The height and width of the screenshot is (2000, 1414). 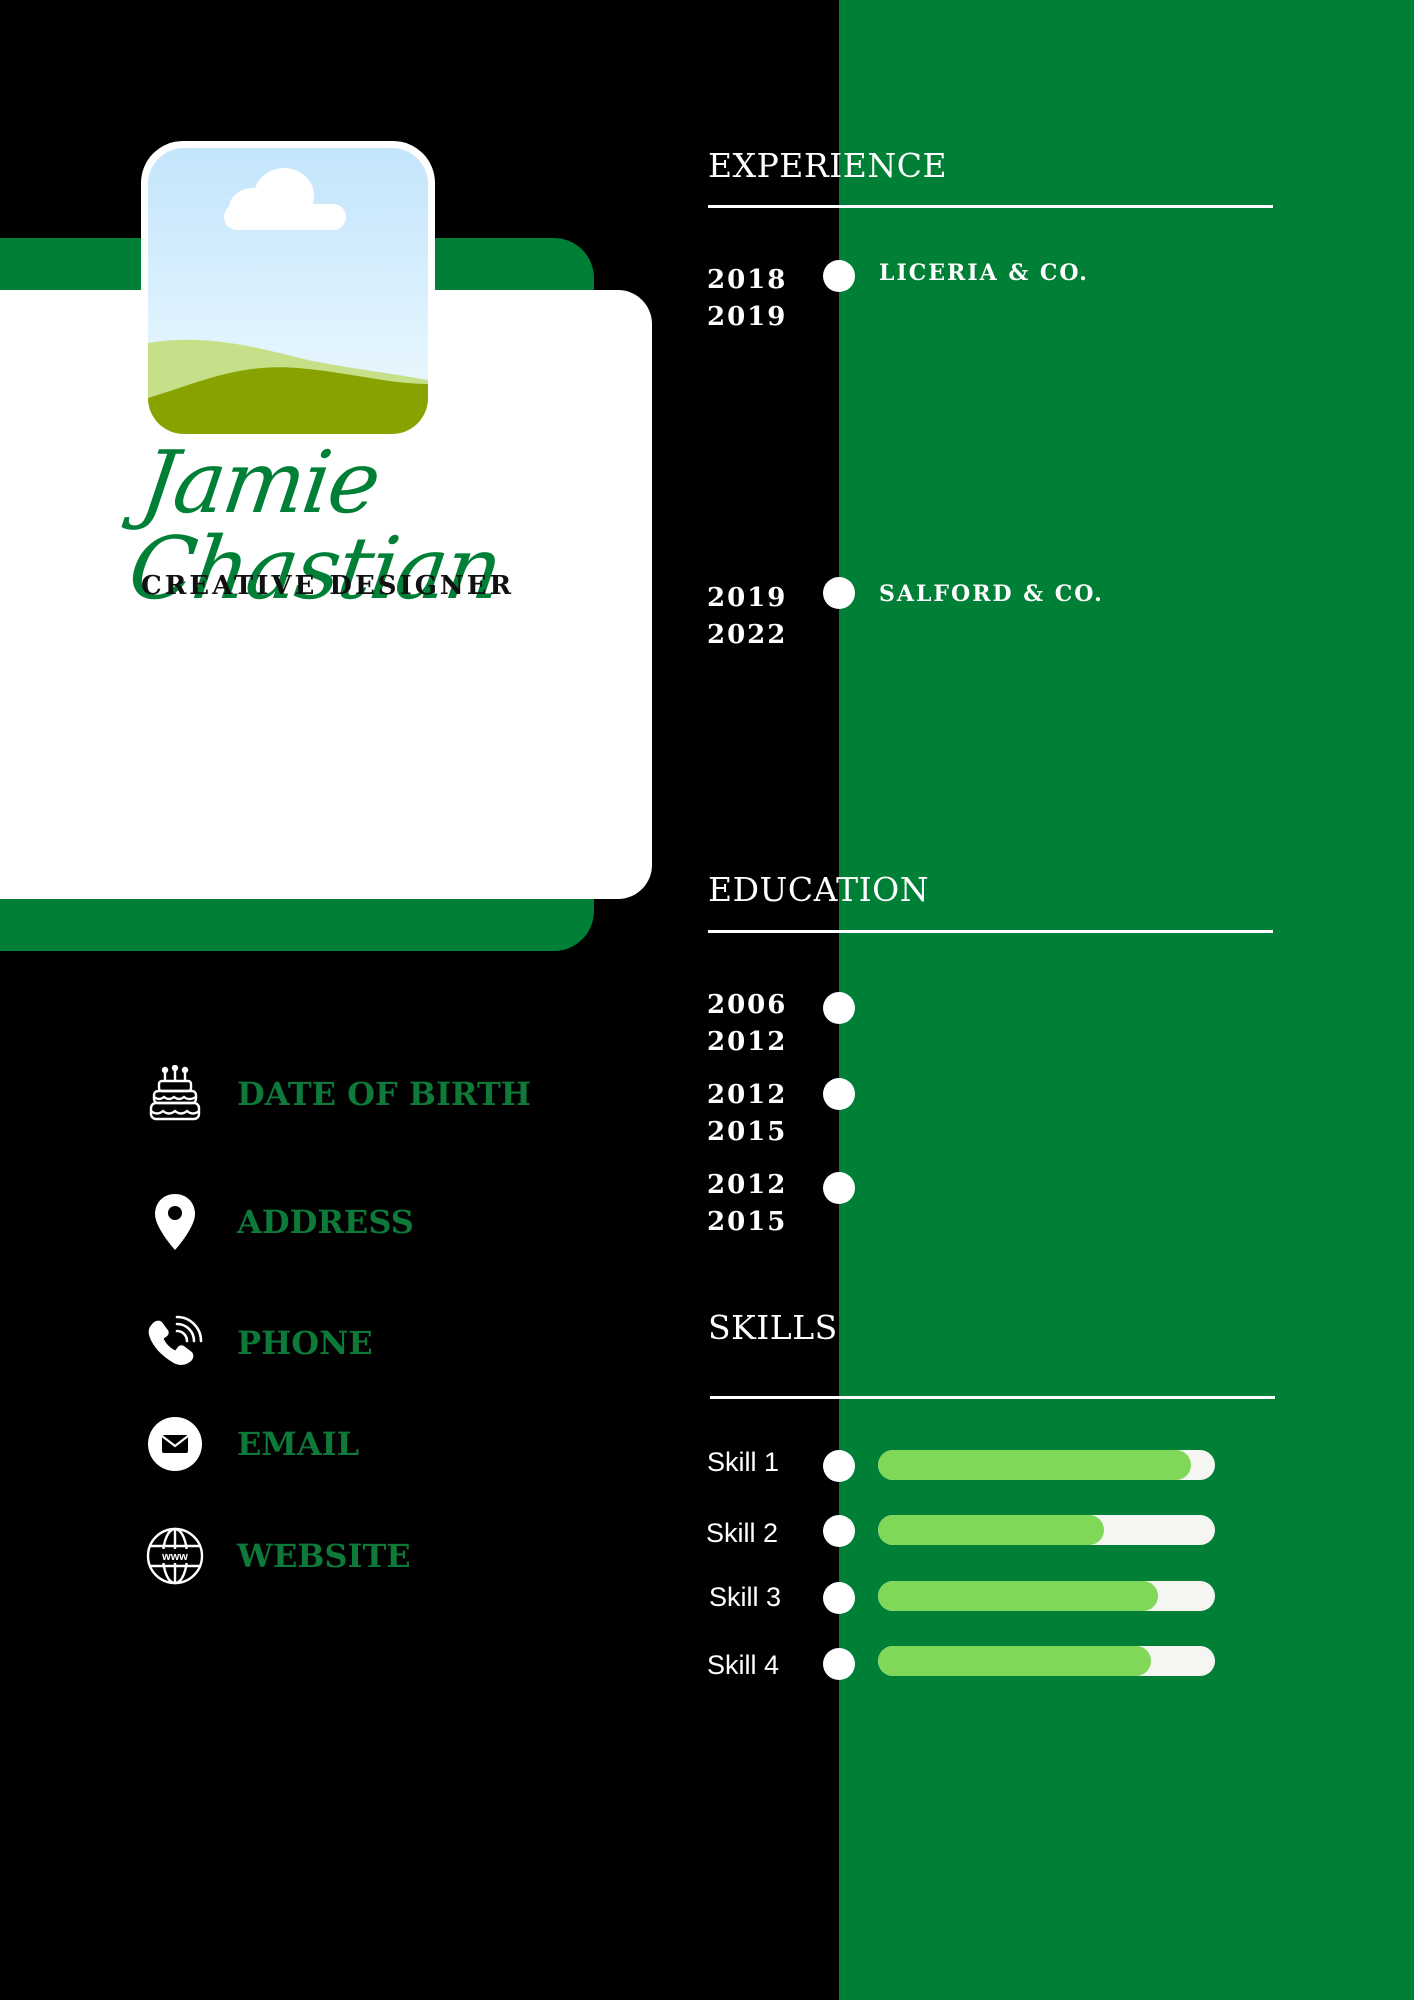 What do you see at coordinates (324, 1556) in the screenshot?
I see `contact-label-website: WEBSITE` at bounding box center [324, 1556].